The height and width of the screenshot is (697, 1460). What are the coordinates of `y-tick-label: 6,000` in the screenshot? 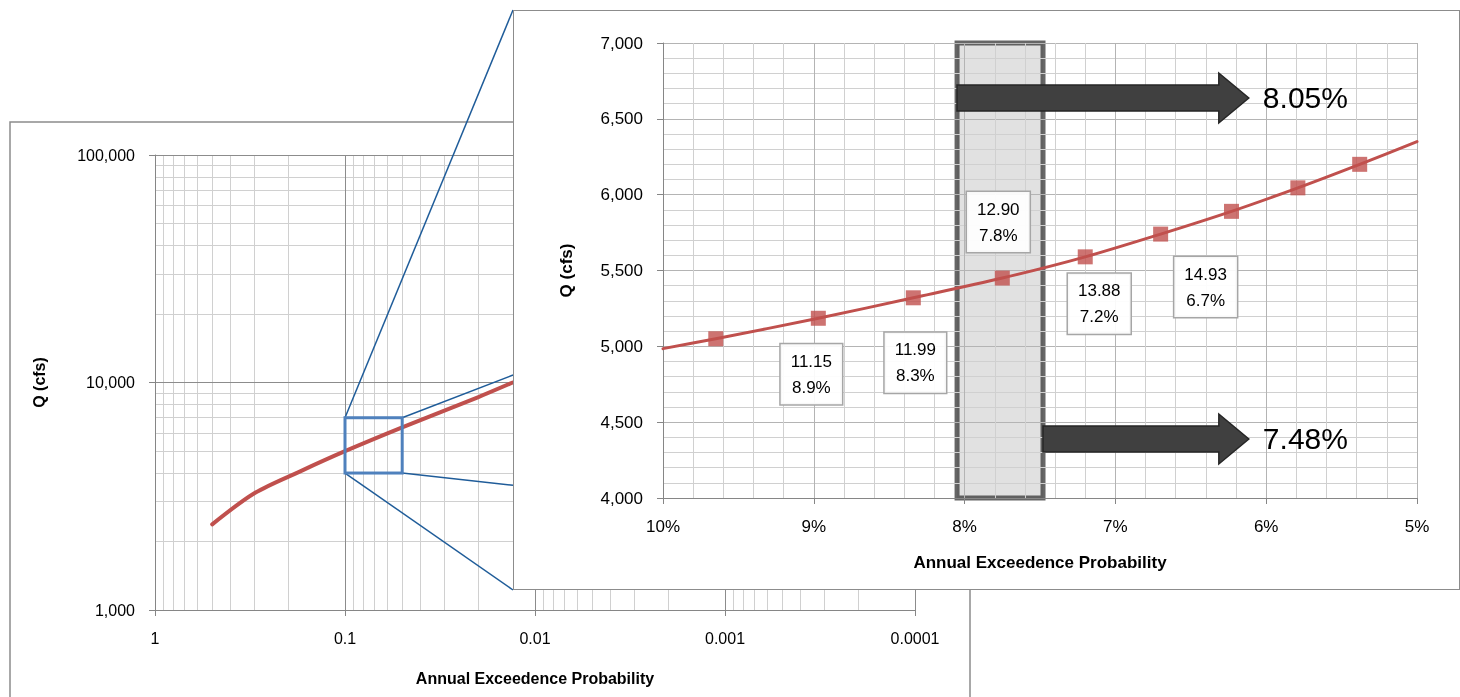 It's located at (621, 195).